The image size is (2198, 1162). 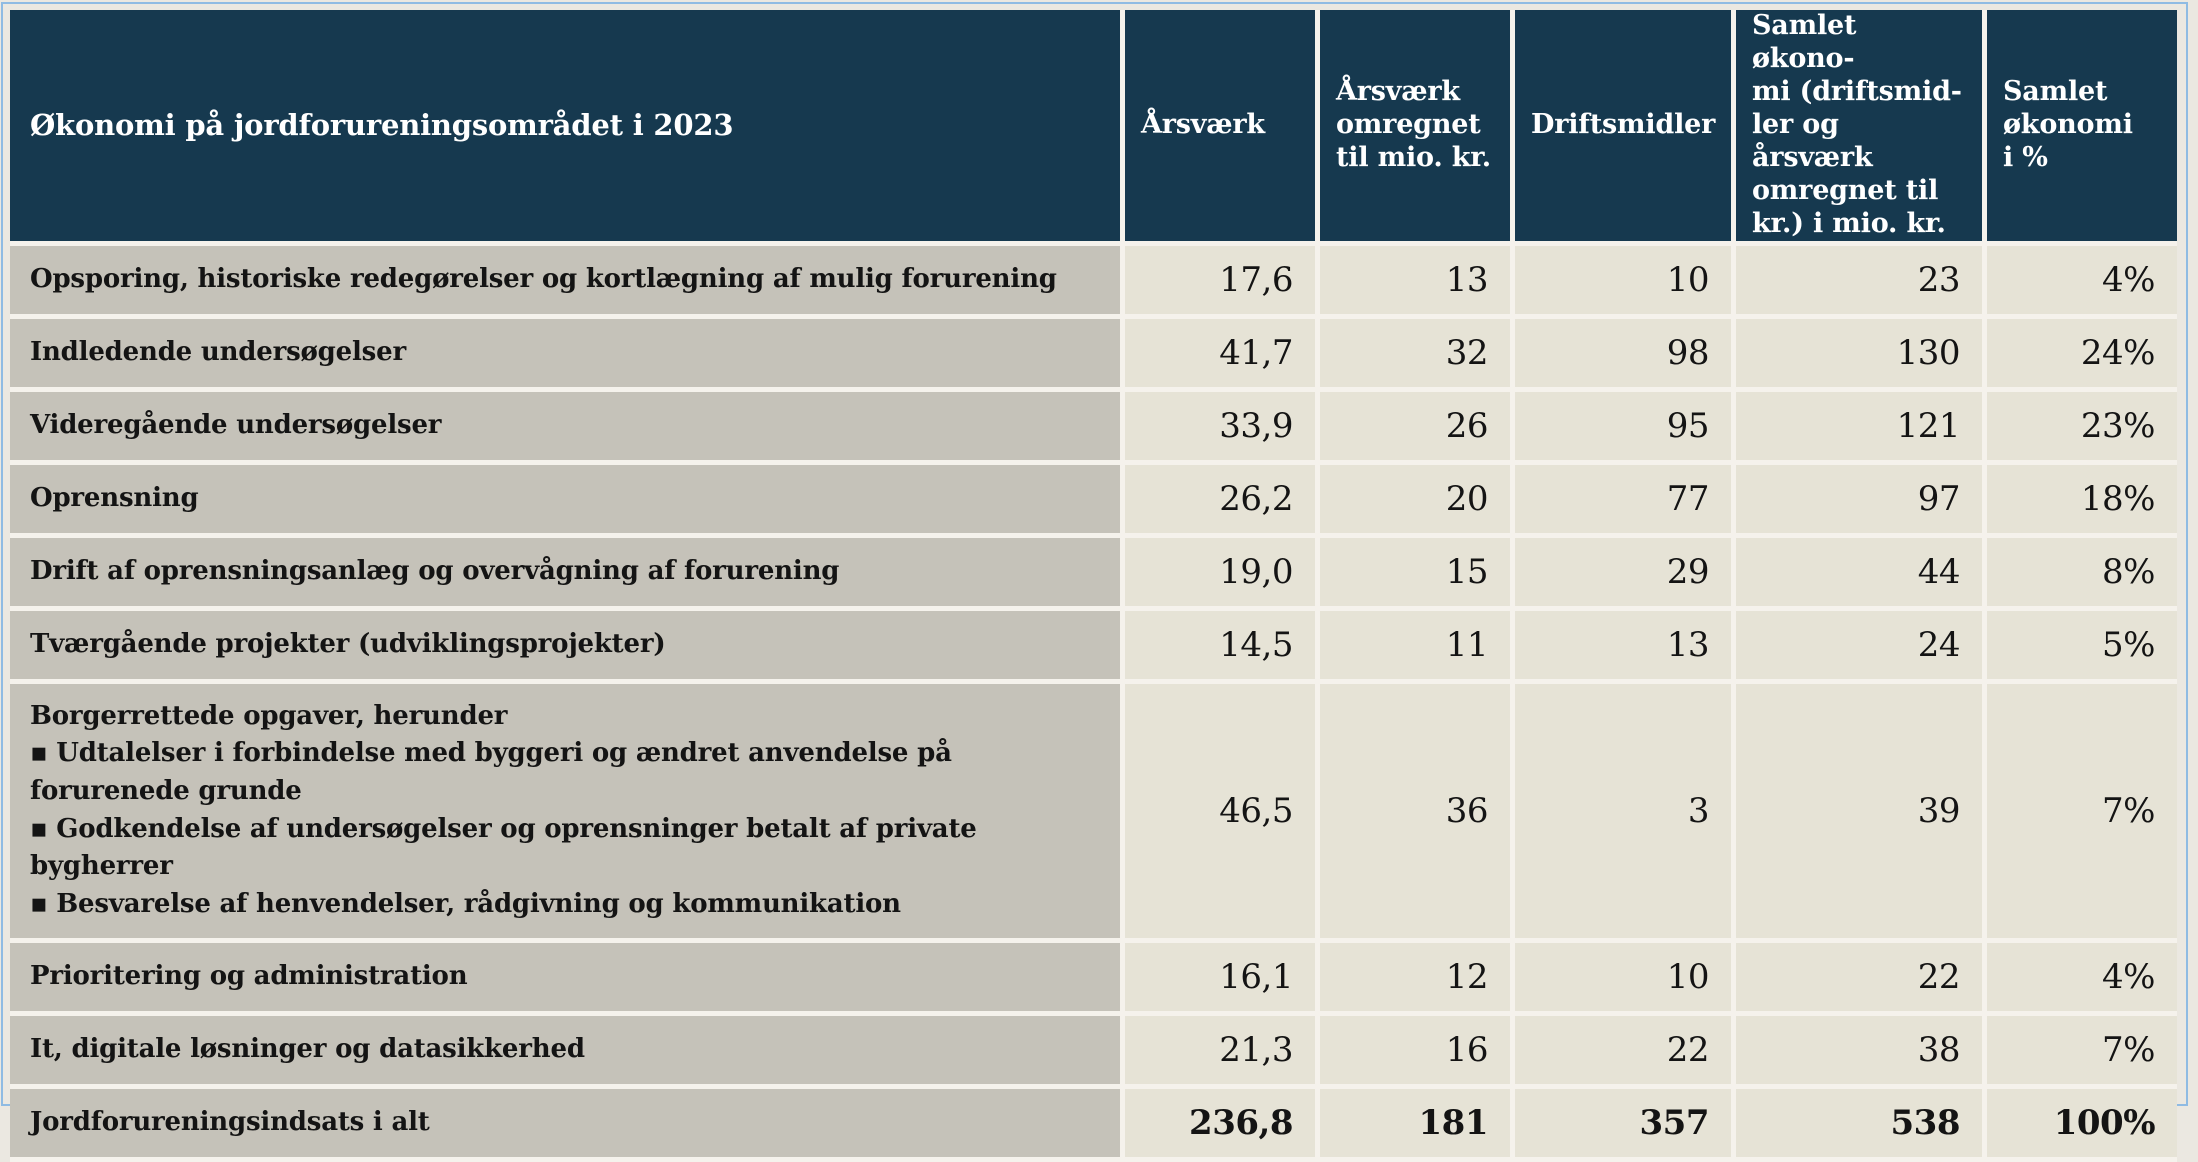 What do you see at coordinates (1859, 352) in the screenshot?
I see `value-cell-col4: 130` at bounding box center [1859, 352].